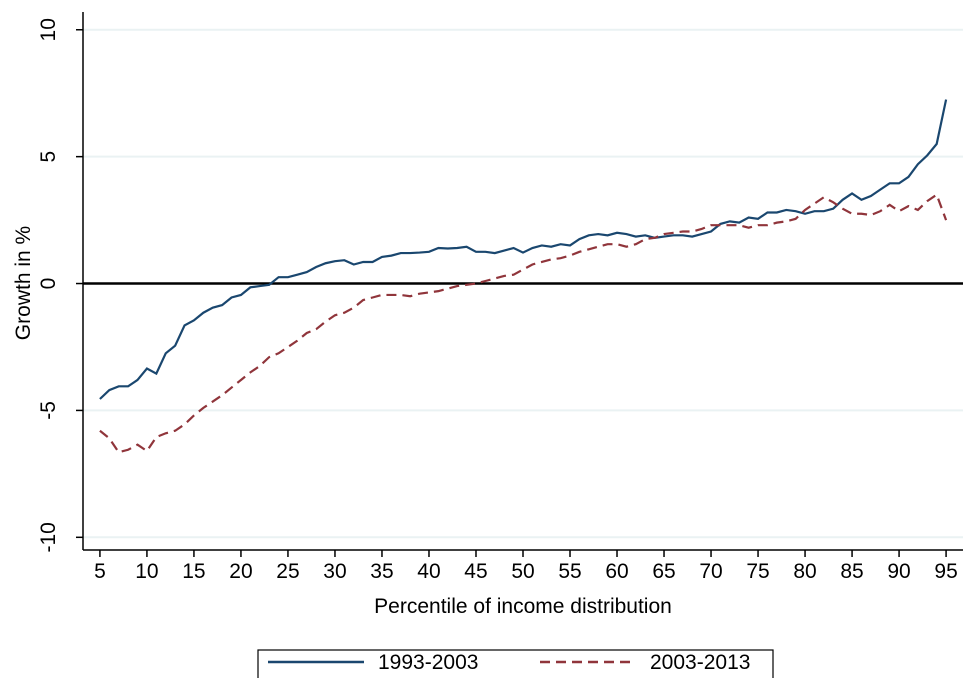  What do you see at coordinates (663, 571) in the screenshot?
I see `x-tick-label: 65` at bounding box center [663, 571].